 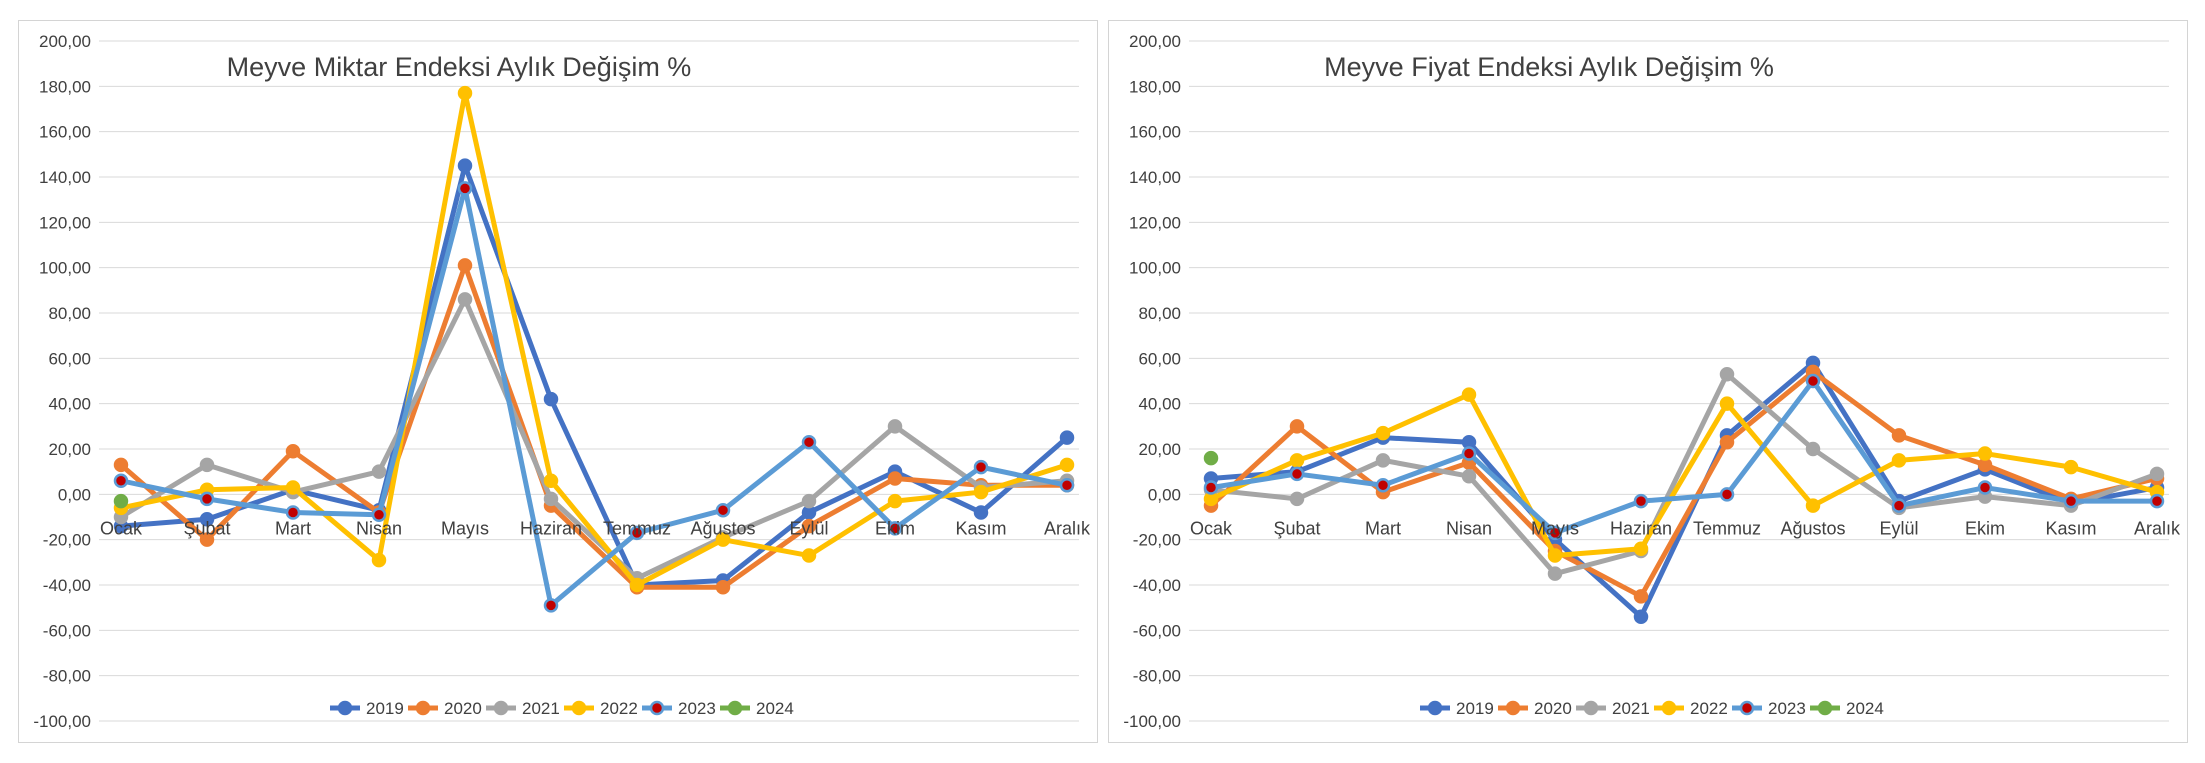 What do you see at coordinates (1159, 358) in the screenshot?
I see `y-tick-label: 60,00` at bounding box center [1159, 358].